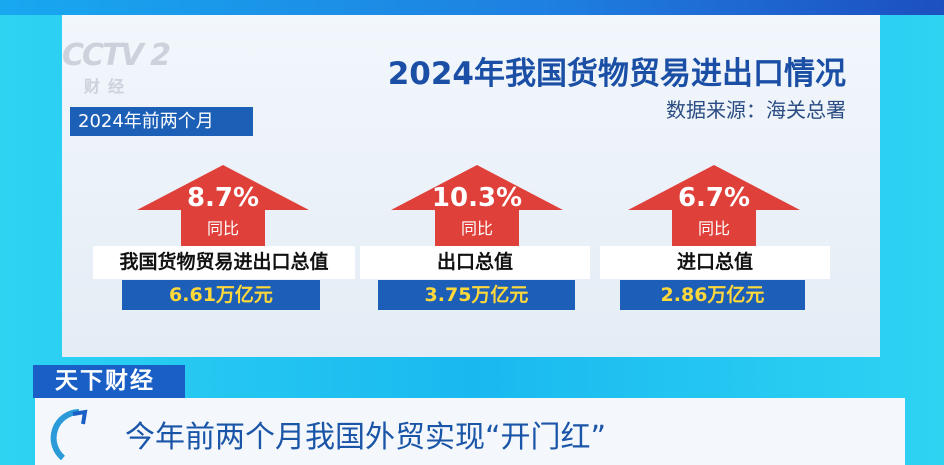  I want to click on growth-pct: 8.7%, so click(223, 198).